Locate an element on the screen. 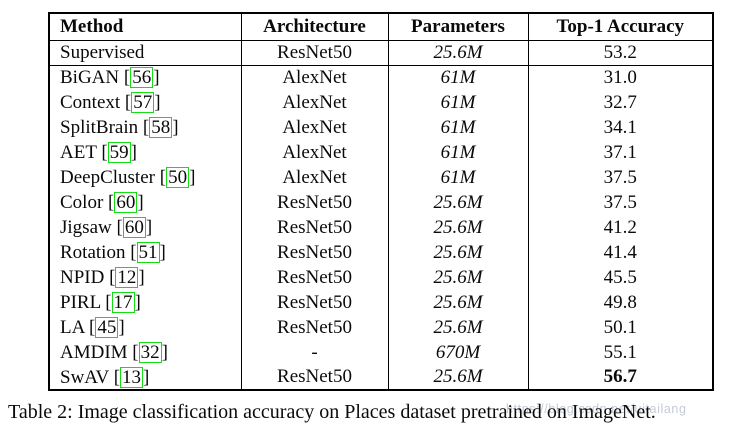 The height and width of the screenshot is (439, 749). method-cell: LA [45] is located at coordinates (145, 327).